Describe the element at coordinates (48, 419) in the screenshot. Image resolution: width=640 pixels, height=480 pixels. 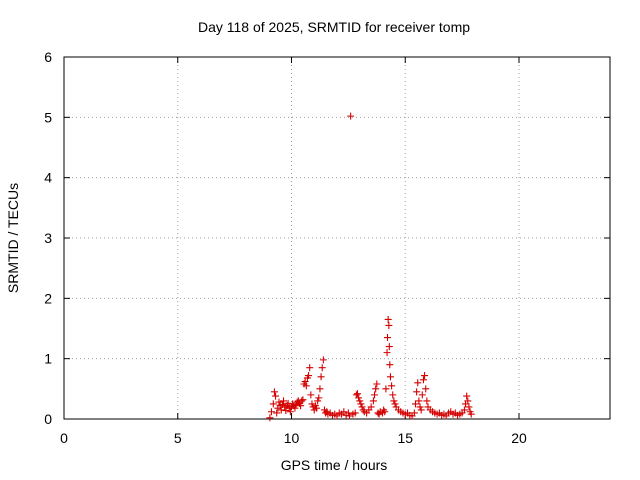
I see `y-tick-label: 0` at that location.